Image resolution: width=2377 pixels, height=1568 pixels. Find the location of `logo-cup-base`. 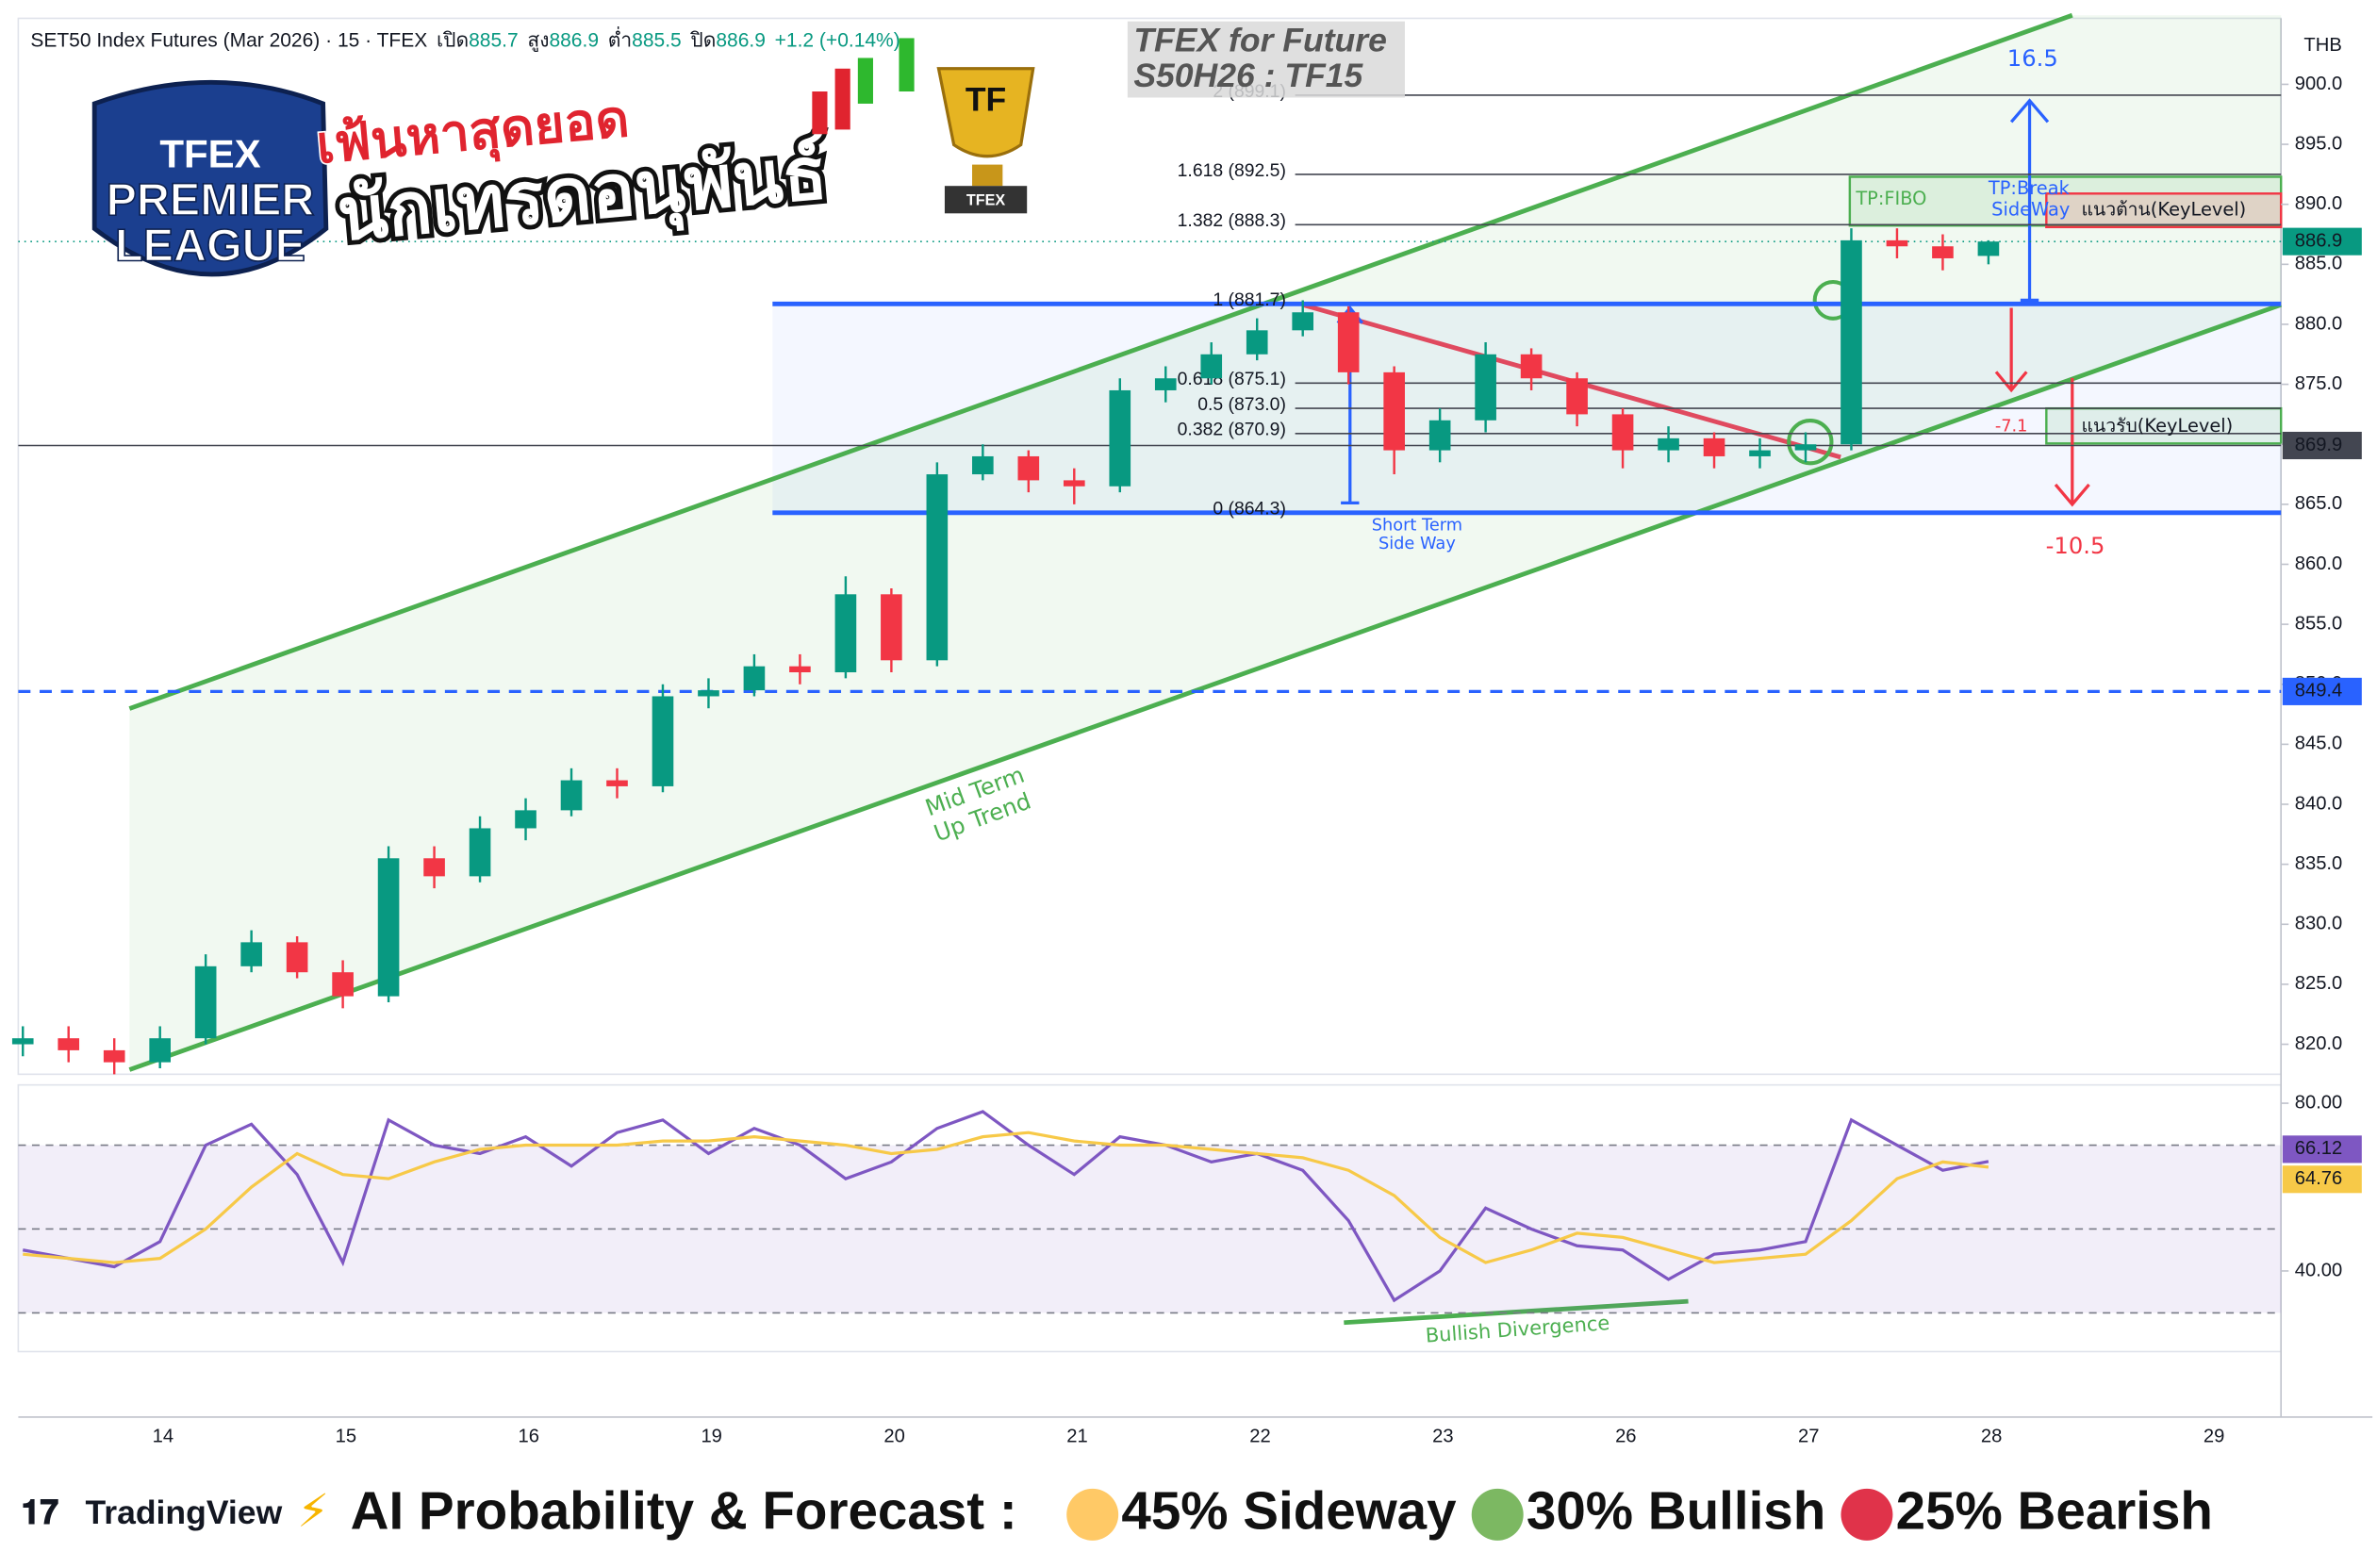

logo-cup-base is located at coordinates (986, 200).